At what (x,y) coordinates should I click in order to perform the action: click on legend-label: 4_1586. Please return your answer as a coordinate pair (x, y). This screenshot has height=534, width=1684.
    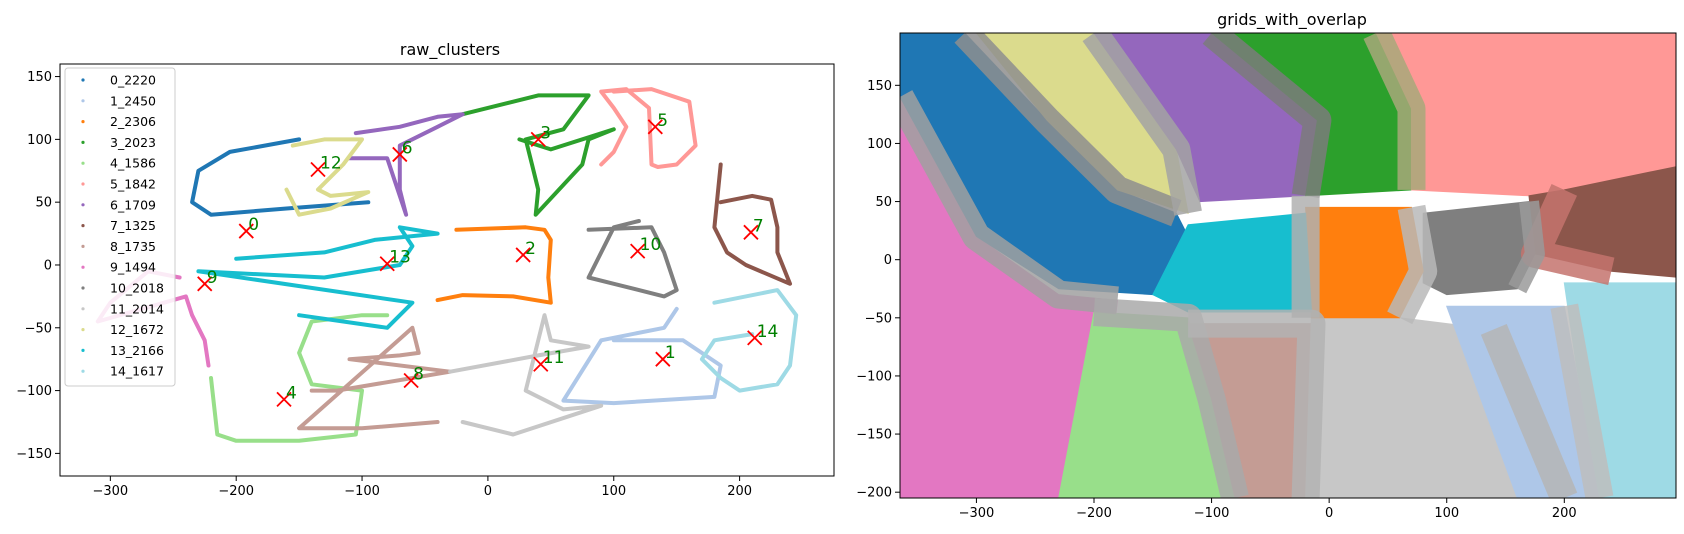
    Looking at the image, I should click on (133, 163).